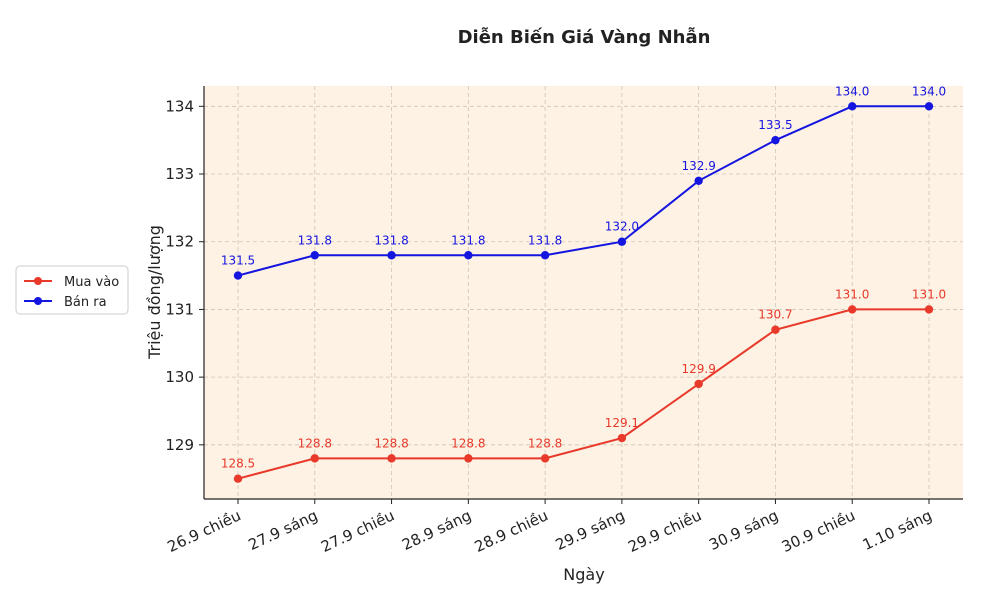  Describe the element at coordinates (179, 309) in the screenshot. I see `y-tick-label: 131` at that location.